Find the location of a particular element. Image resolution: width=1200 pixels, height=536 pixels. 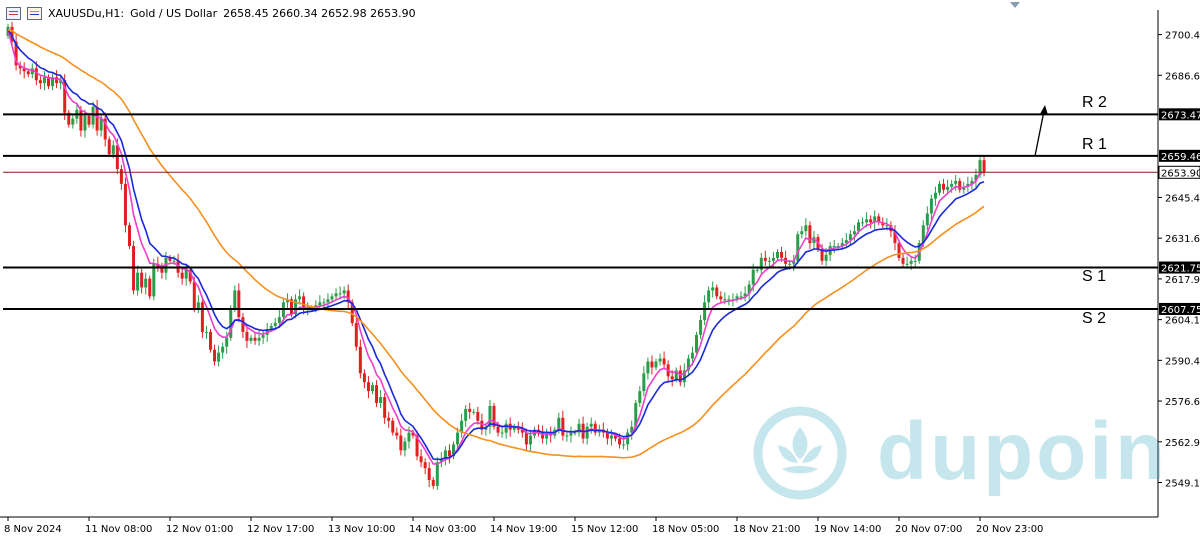

symbol-description: Gold / US Dollar is located at coordinates (174, 13).